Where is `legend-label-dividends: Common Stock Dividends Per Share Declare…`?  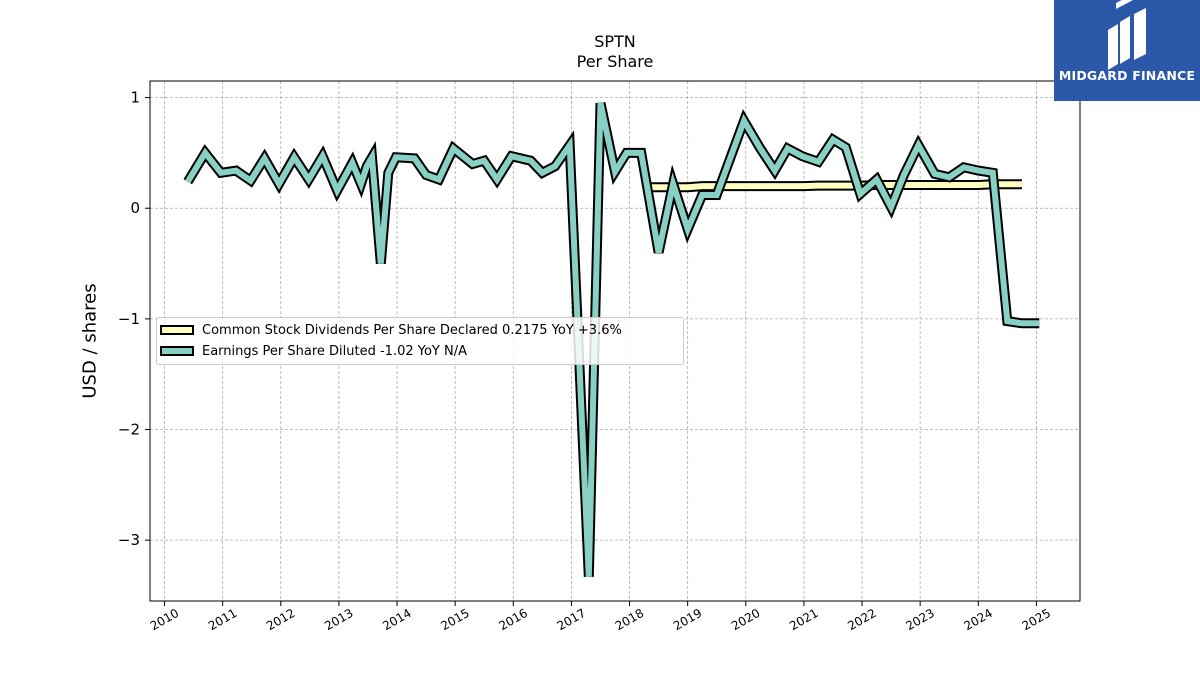 legend-label-dividends: Common Stock Dividends Per Share Declare… is located at coordinates (412, 330).